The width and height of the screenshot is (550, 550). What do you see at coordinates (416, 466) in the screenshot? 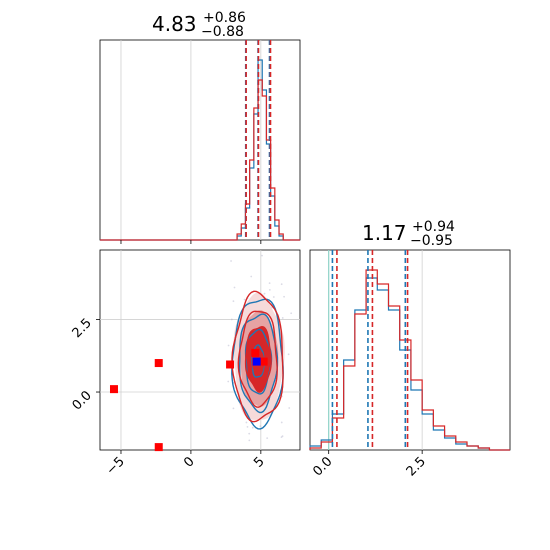
I see `panel-2-x-tick-label-1: 2.5` at bounding box center [416, 466].